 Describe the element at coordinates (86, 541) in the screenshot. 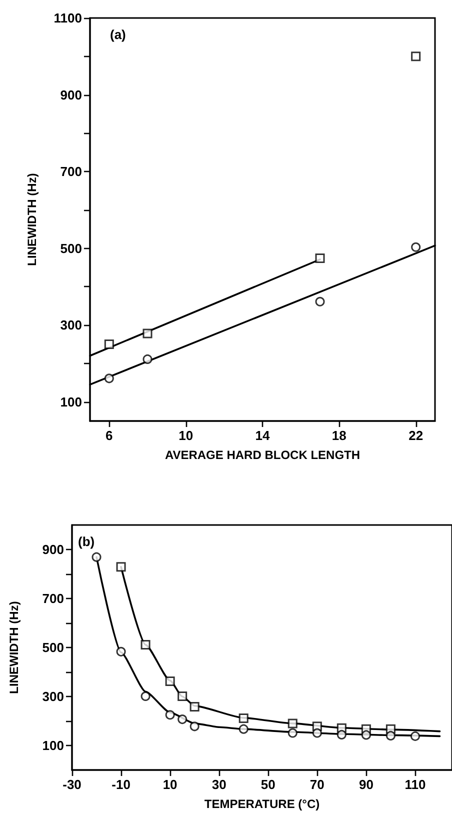

I see `annotation: (b)` at that location.